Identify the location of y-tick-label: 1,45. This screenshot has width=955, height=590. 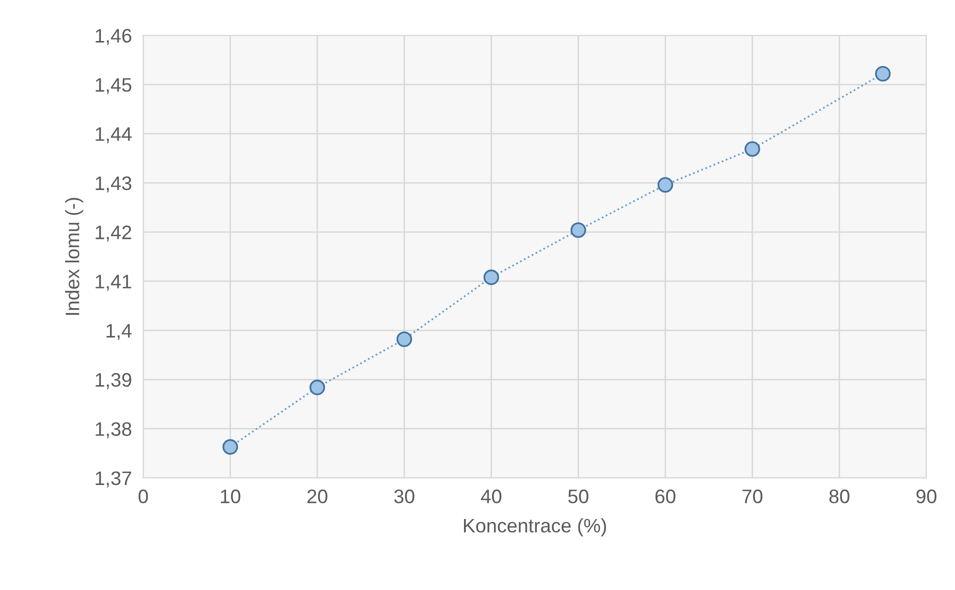
(114, 86).